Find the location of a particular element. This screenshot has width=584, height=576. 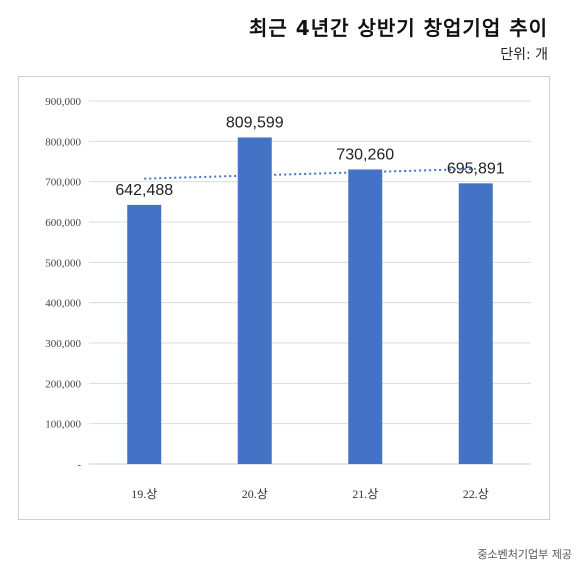

data-label: 809,599 is located at coordinates (255, 122).